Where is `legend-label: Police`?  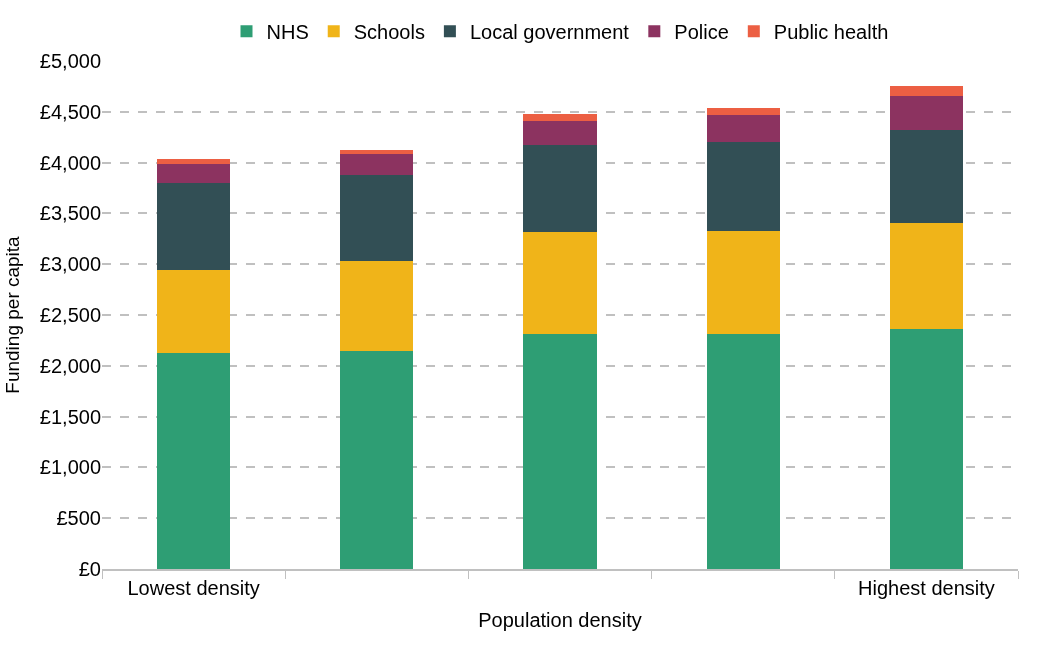
legend-label: Police is located at coordinates (701, 32).